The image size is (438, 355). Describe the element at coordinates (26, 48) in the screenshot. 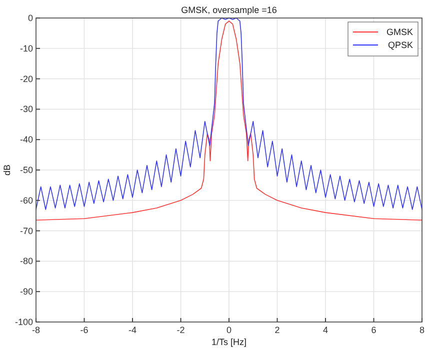

I see `y-tick-label: -10` at that location.